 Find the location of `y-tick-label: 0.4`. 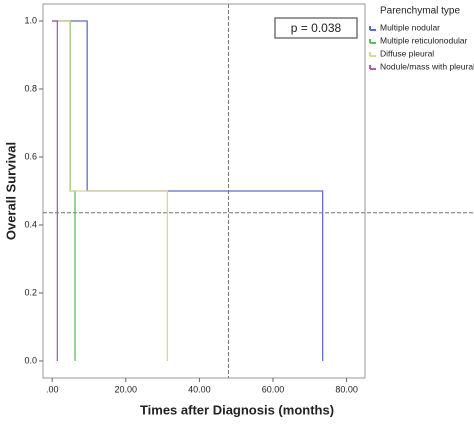

y-tick-label: 0.4 is located at coordinates (30, 224).